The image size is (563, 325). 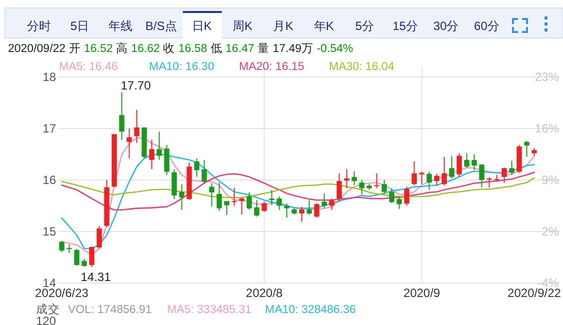 I want to click on y-tick-label: 16, so click(x=49, y=180).